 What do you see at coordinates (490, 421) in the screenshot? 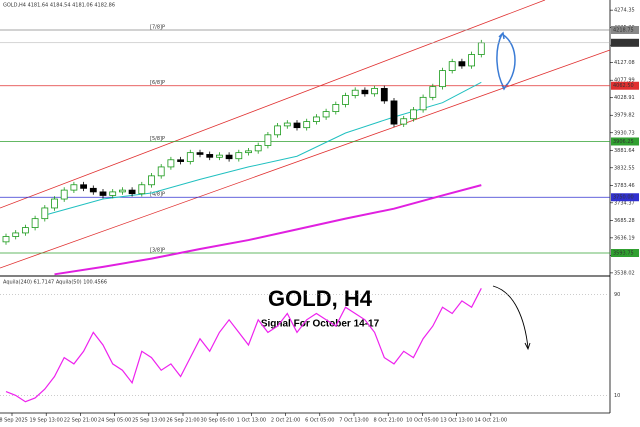
I see `x-tick-label: 14 Oct 21:00` at bounding box center [490, 421].